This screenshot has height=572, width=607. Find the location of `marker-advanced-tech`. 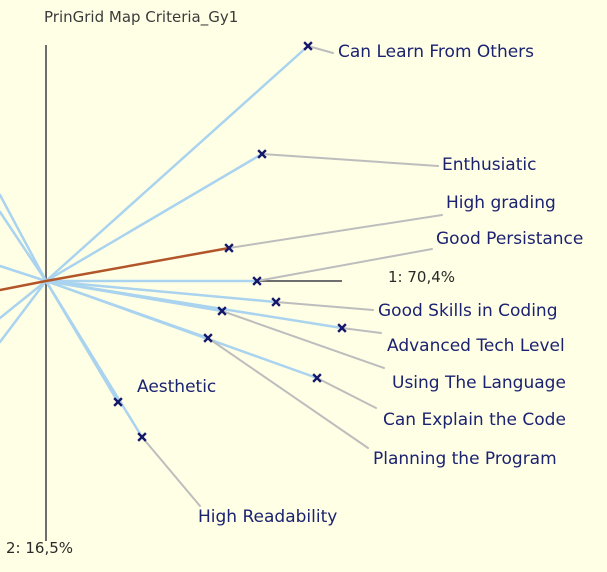

marker-advanced-tech is located at coordinates (342, 328).